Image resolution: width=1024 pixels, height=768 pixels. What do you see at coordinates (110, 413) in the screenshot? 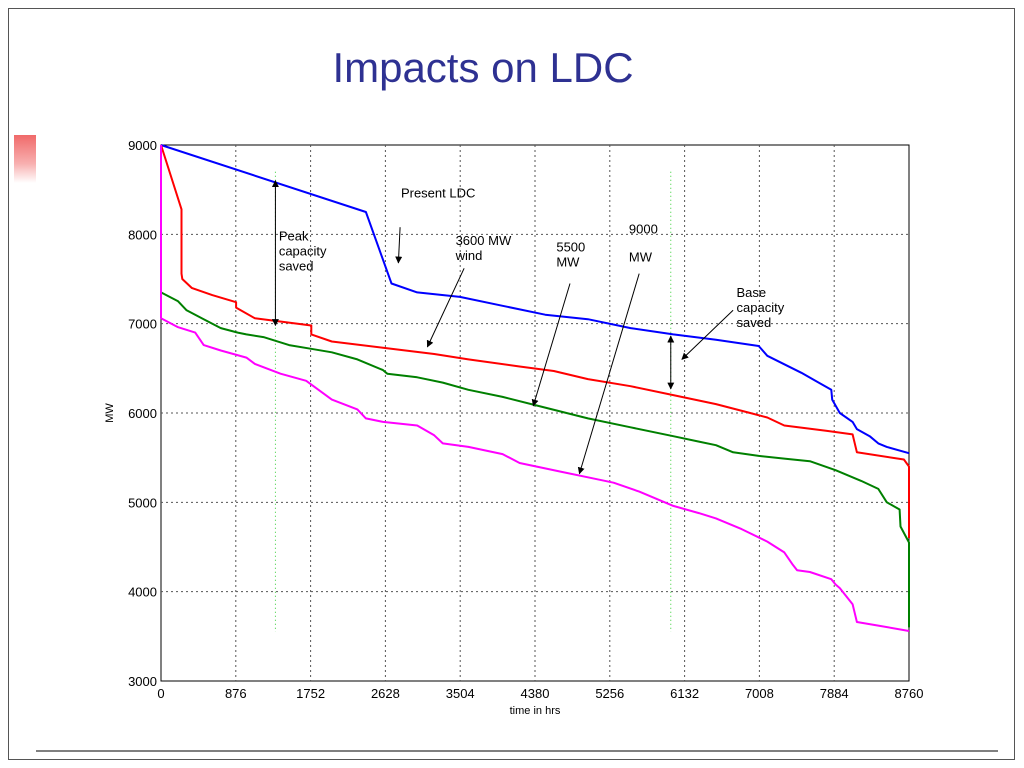
I see `y-axis-label: MW` at bounding box center [110, 413].